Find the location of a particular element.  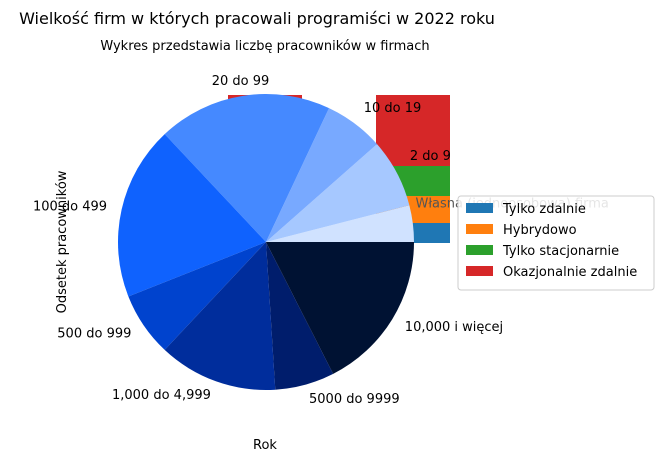

slice-label-2: 10 do 19 is located at coordinates (393, 108).